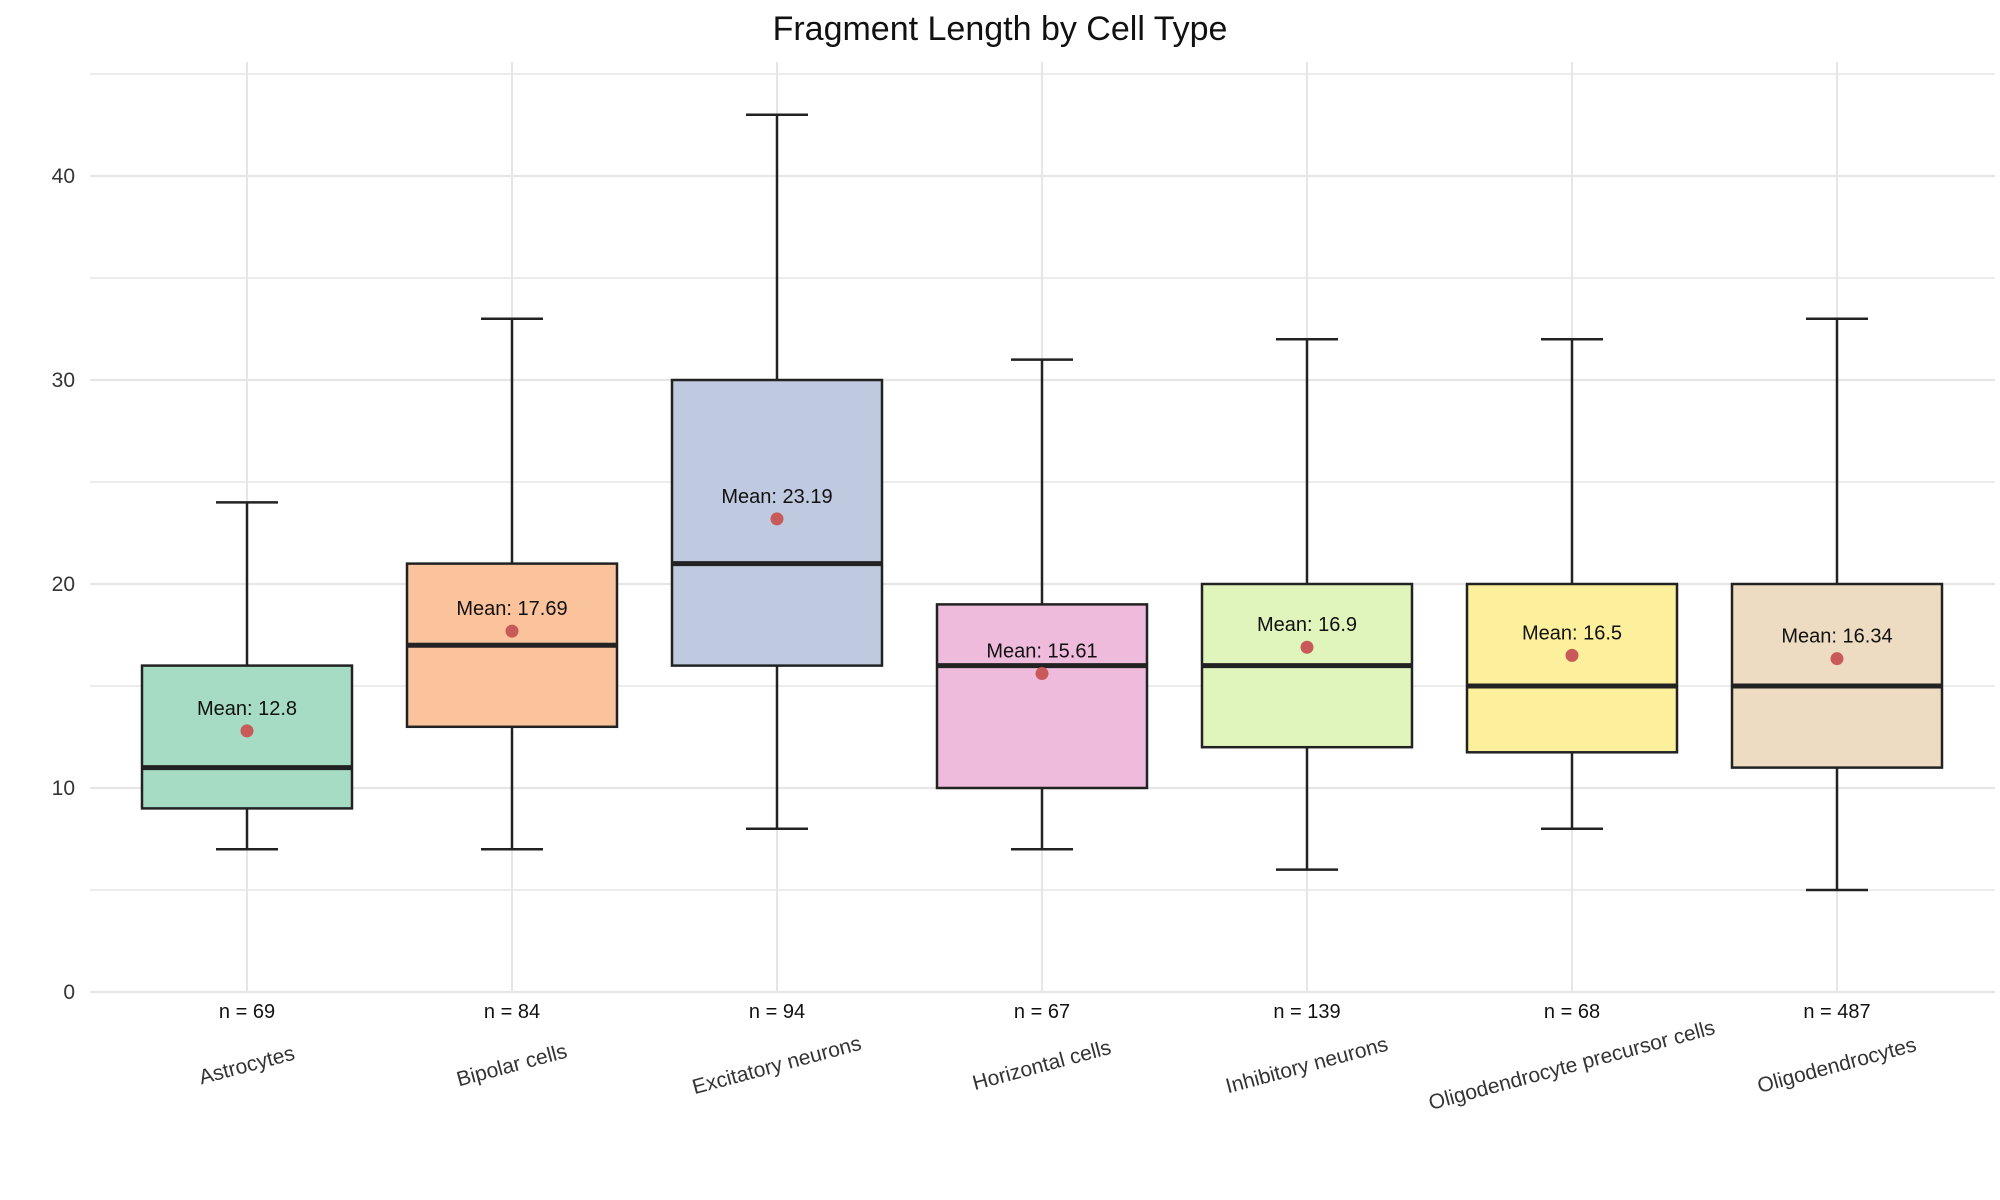 This screenshot has height=1200, width=2000. I want to click on y-tick-label: 20, so click(63, 584).